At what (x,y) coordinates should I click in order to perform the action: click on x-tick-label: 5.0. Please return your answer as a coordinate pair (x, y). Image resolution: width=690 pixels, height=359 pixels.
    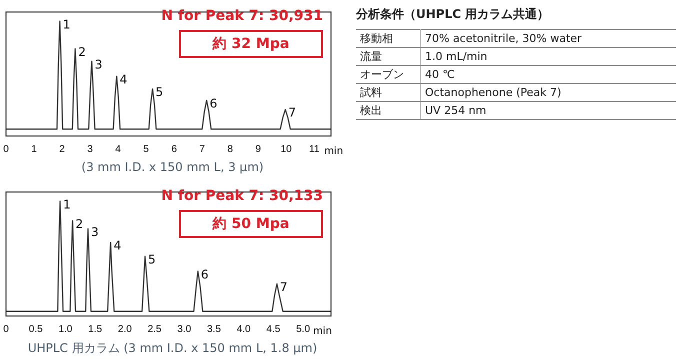
    Looking at the image, I should click on (303, 329).